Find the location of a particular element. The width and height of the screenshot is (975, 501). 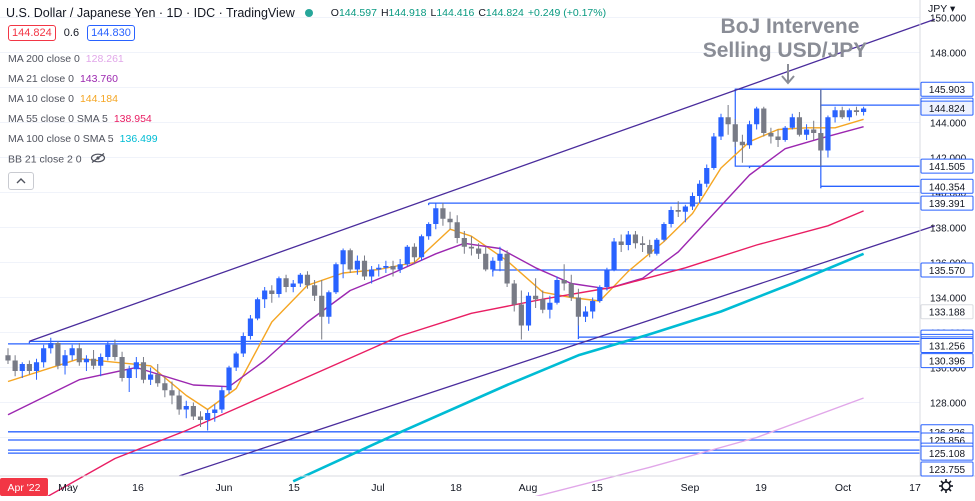

indicator-label: BB 21 close 2 0 is located at coordinates (45, 159).